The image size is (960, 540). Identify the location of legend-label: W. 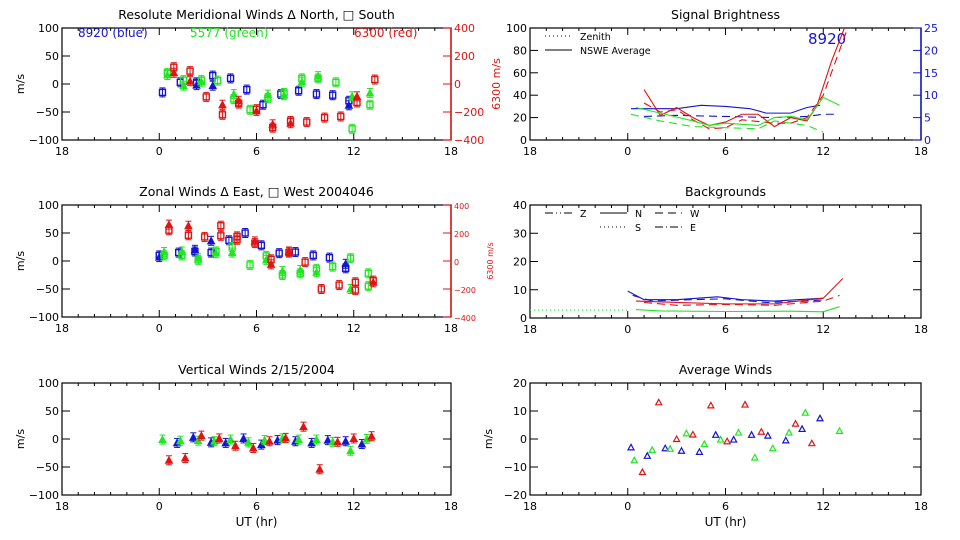
(695, 214).